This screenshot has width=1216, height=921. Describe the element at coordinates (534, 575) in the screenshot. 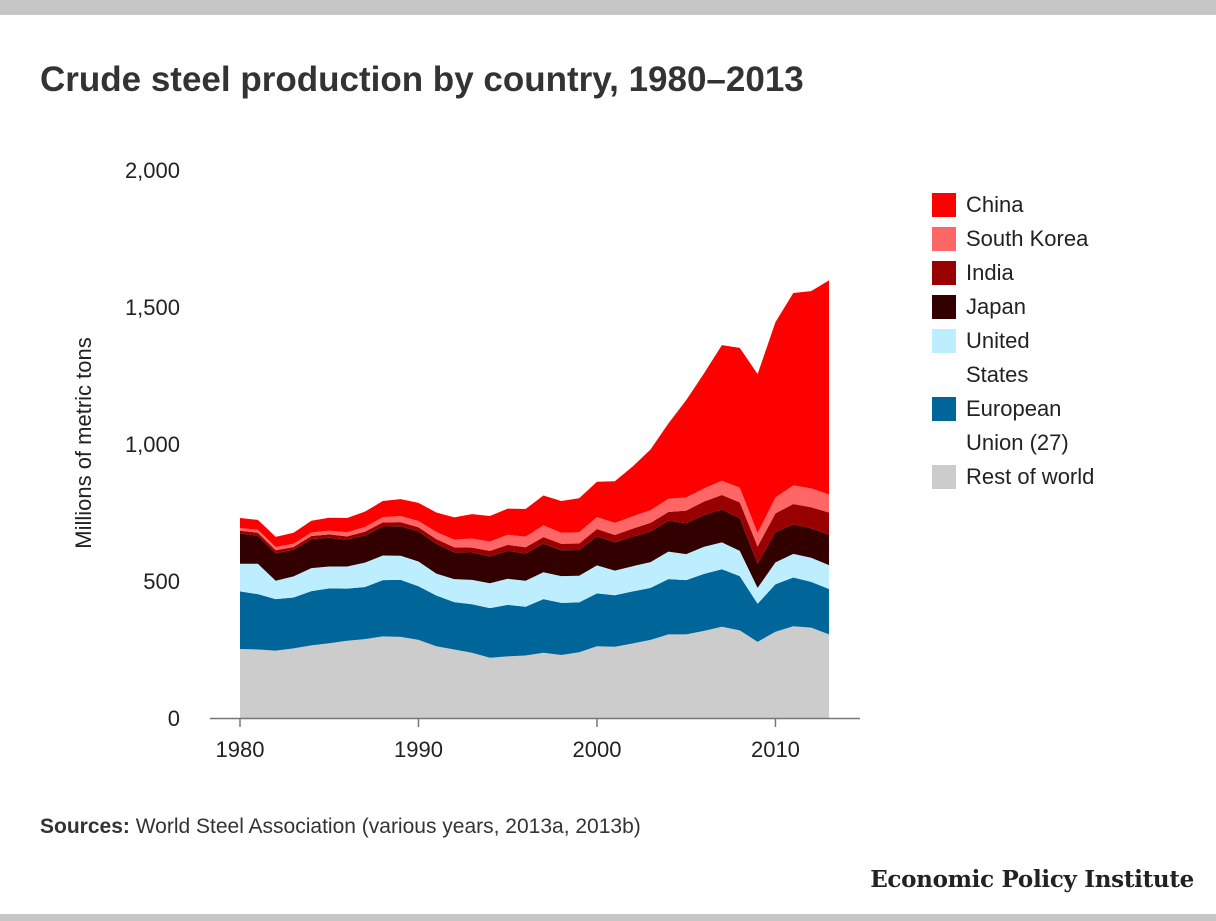

I see `area-united-states` at that location.